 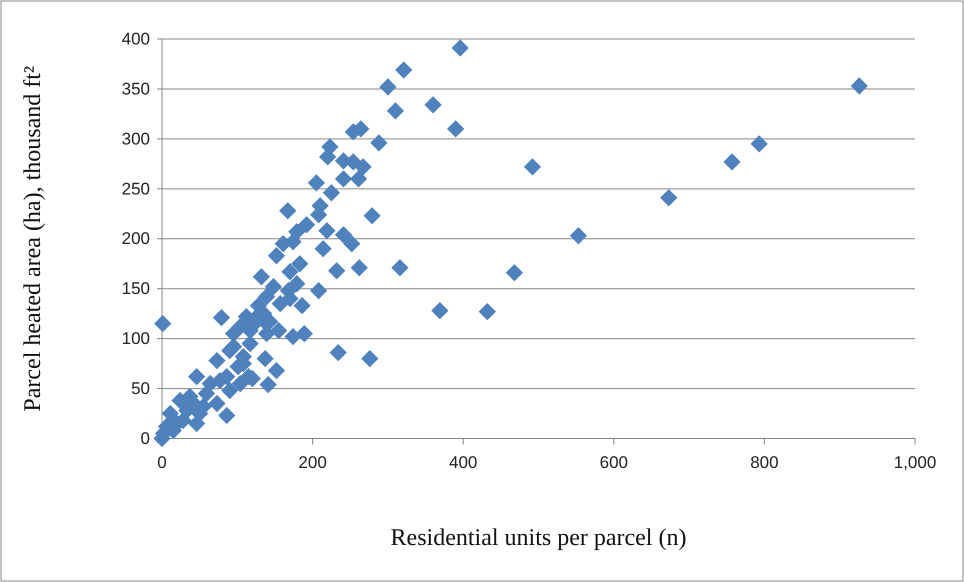 What do you see at coordinates (463, 462) in the screenshot?
I see `x-tick-label: 400` at bounding box center [463, 462].